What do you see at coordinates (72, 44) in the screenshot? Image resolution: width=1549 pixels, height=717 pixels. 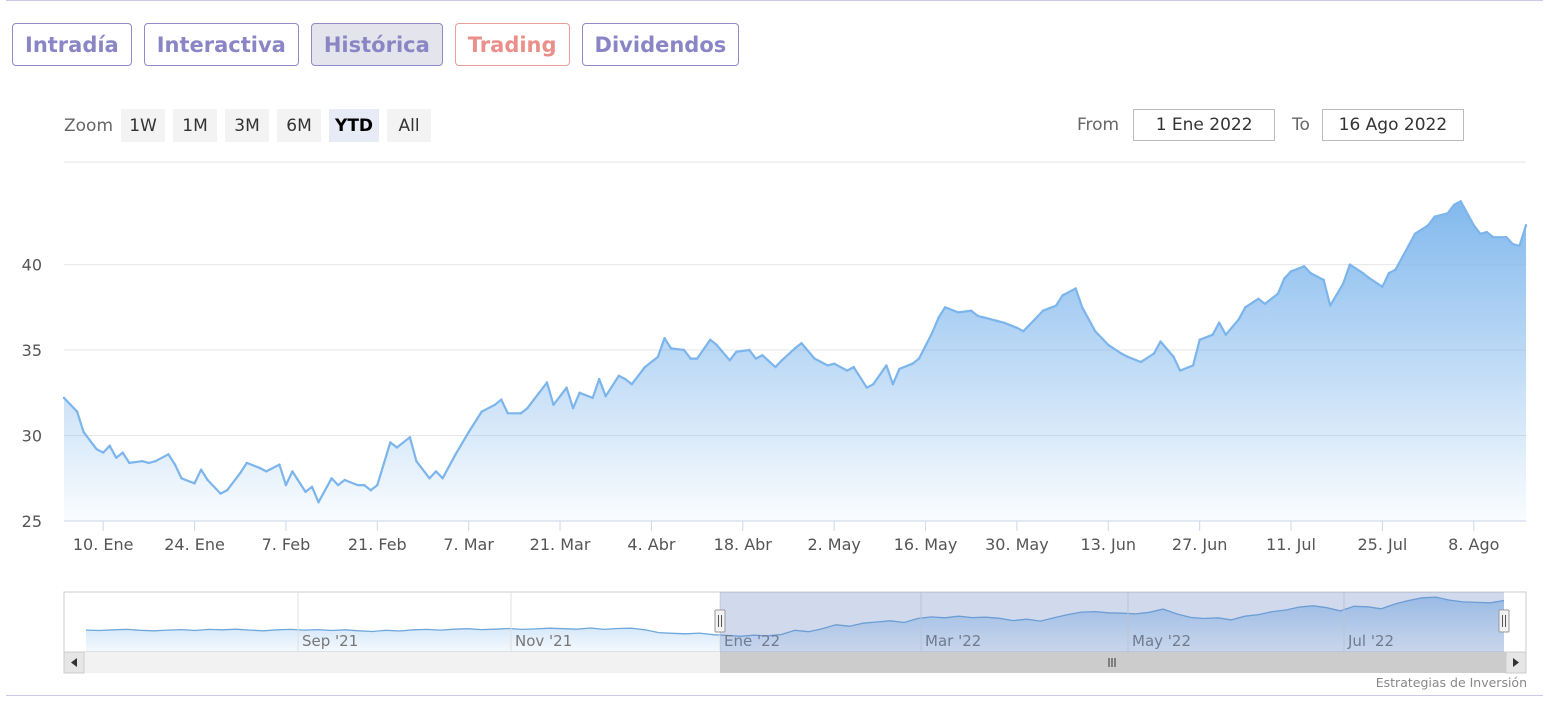 I see `tab-intradia: Intradía` at bounding box center [72, 44].